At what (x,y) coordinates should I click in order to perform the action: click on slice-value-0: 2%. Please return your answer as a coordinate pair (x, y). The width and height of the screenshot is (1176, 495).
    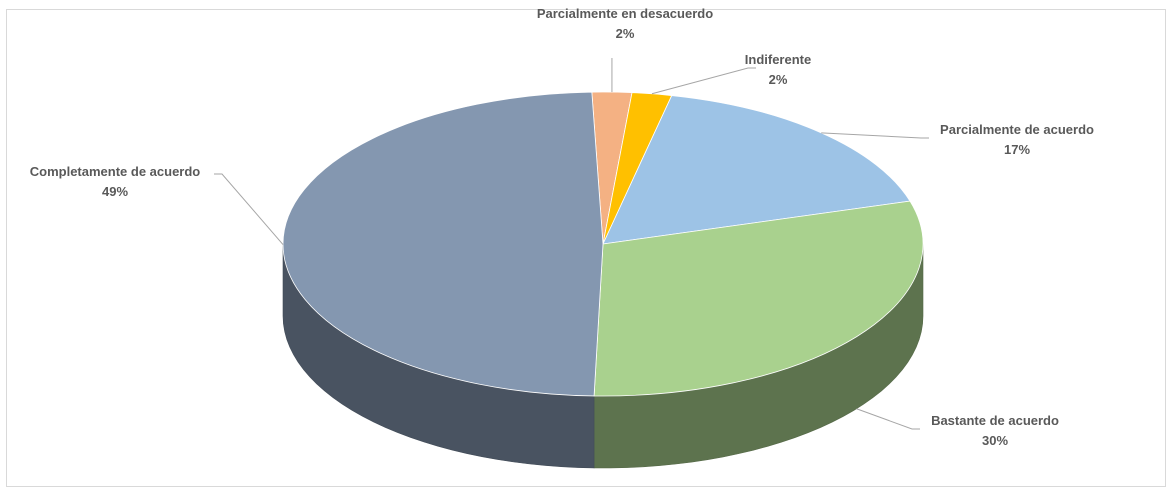
    Looking at the image, I should click on (625, 33).